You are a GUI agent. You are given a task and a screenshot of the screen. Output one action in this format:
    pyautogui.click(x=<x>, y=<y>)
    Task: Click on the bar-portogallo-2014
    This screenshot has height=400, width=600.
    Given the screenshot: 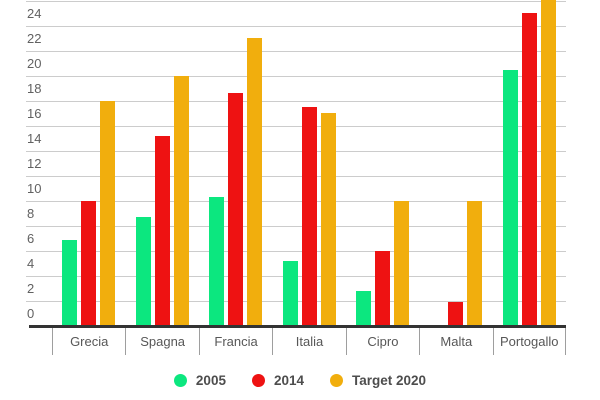 What is the action you would take?
    pyautogui.click(x=529, y=169)
    